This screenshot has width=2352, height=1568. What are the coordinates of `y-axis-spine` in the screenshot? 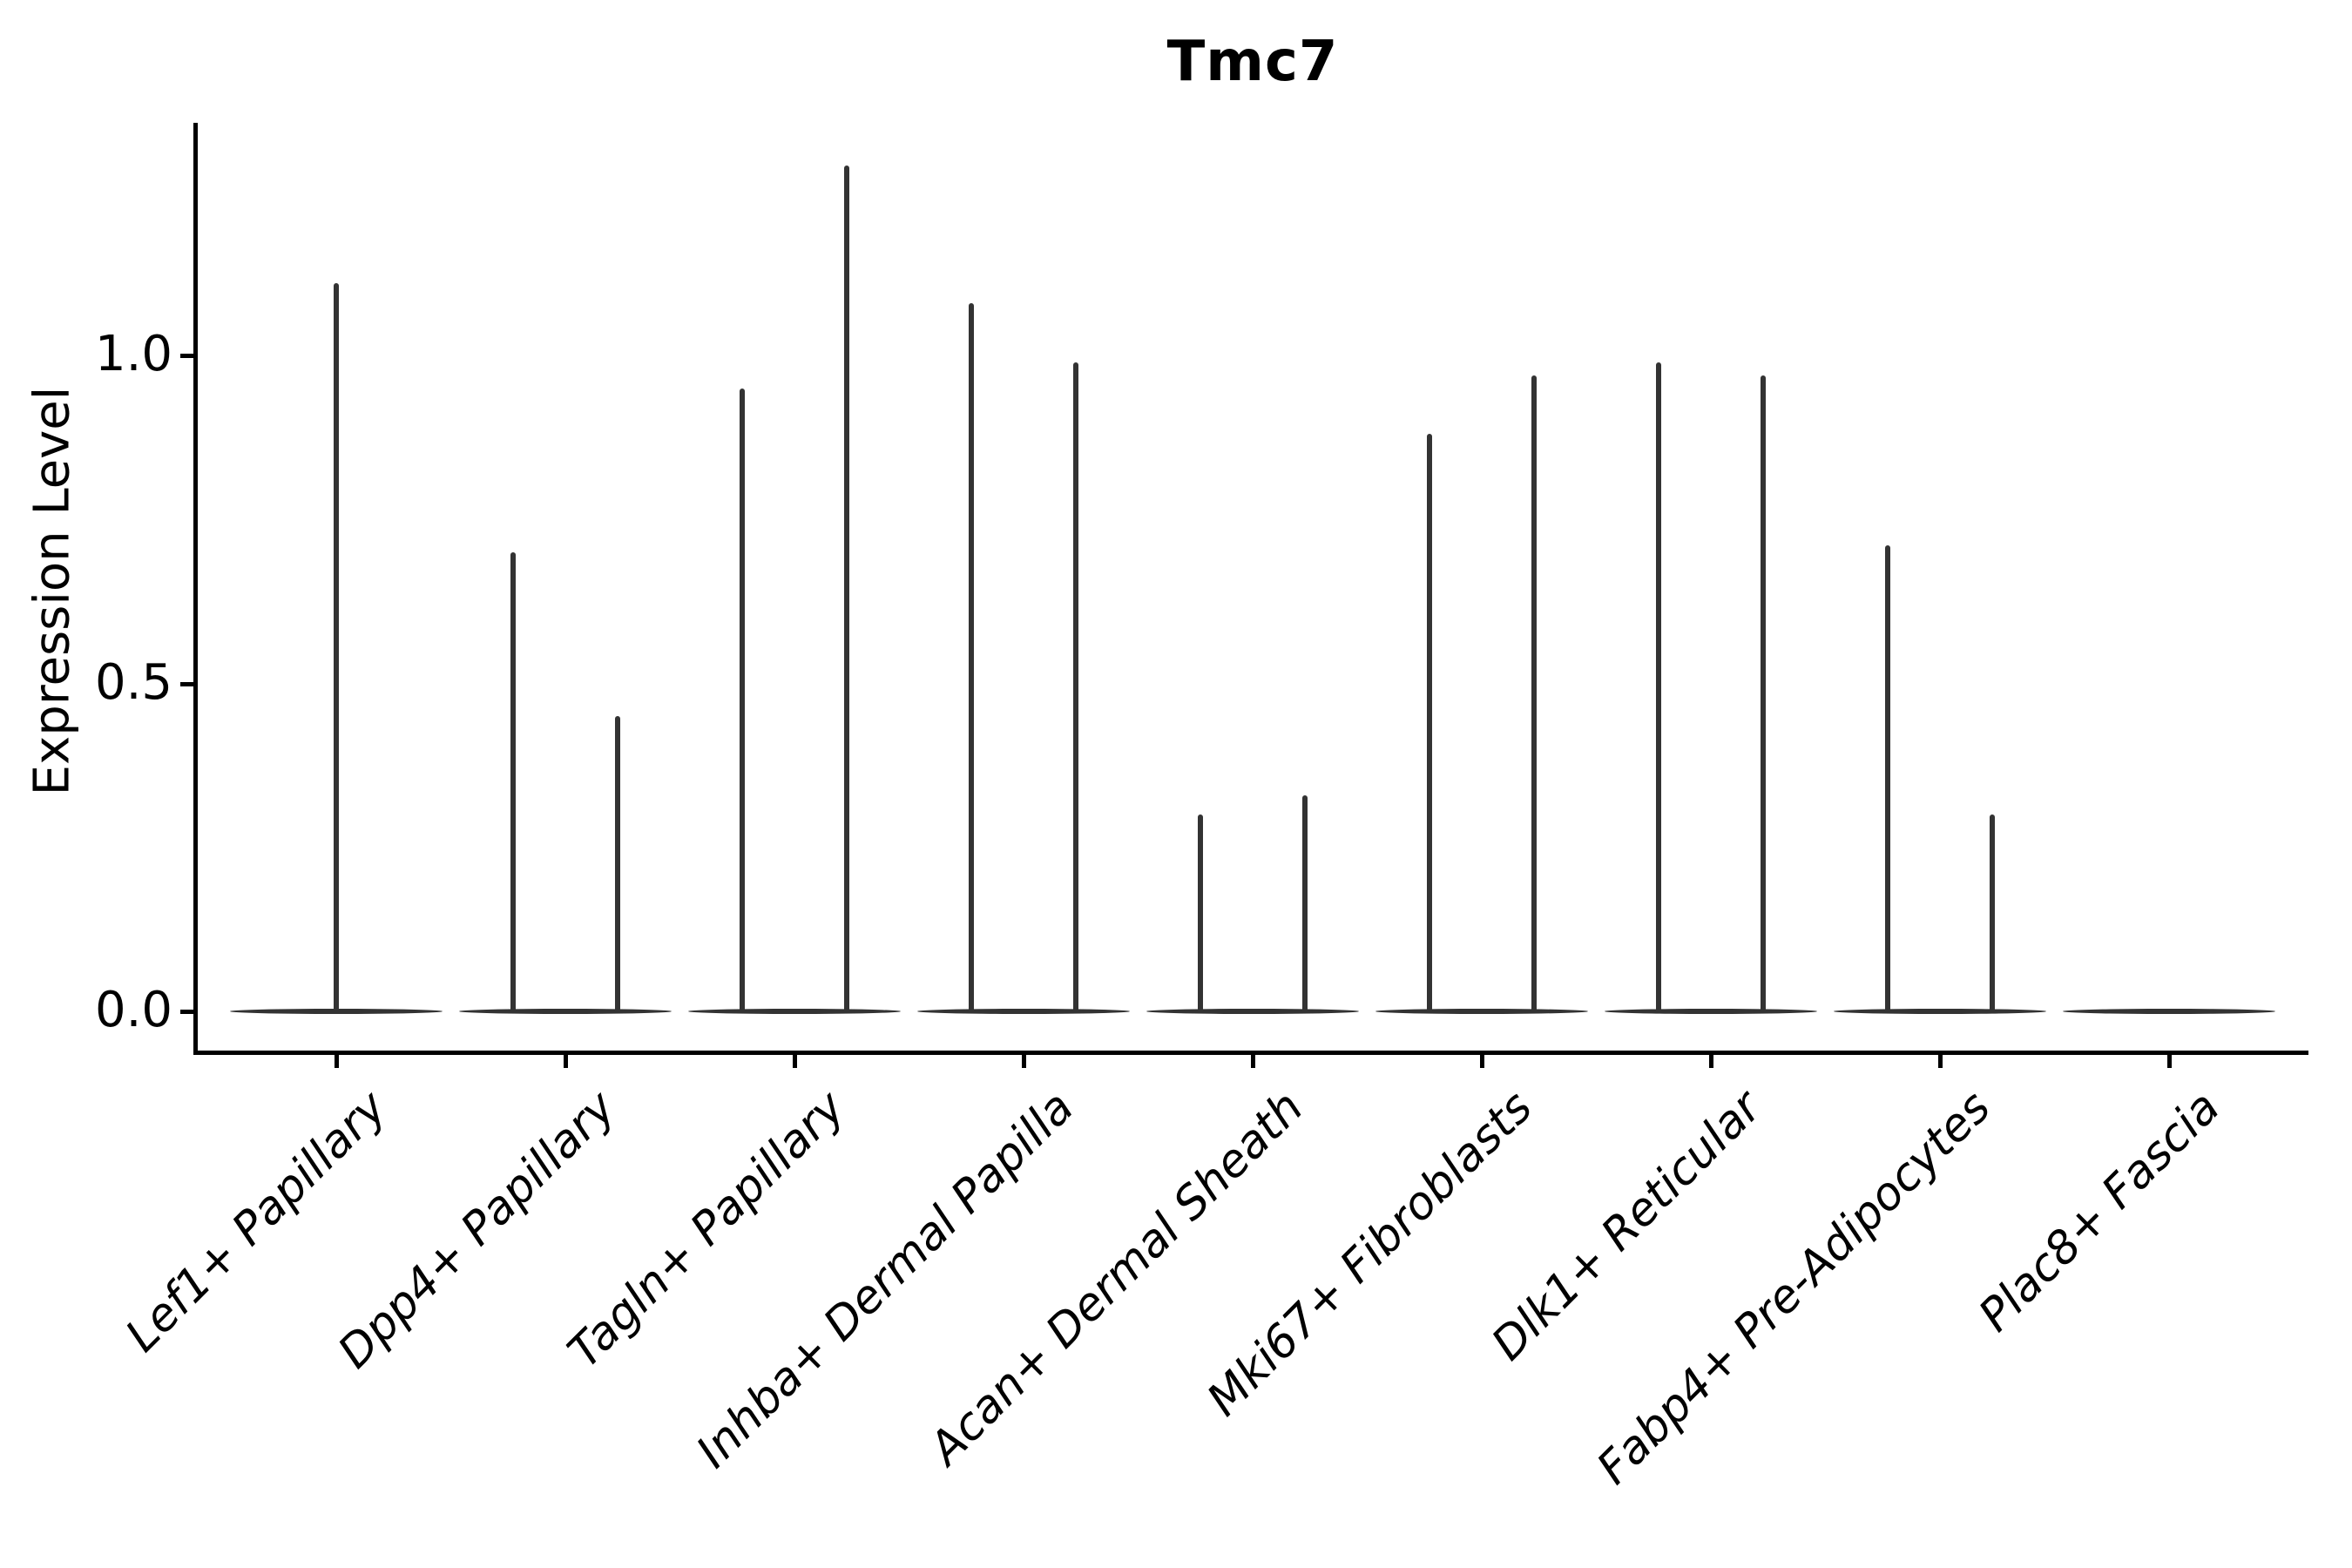 It's located at (195, 589).